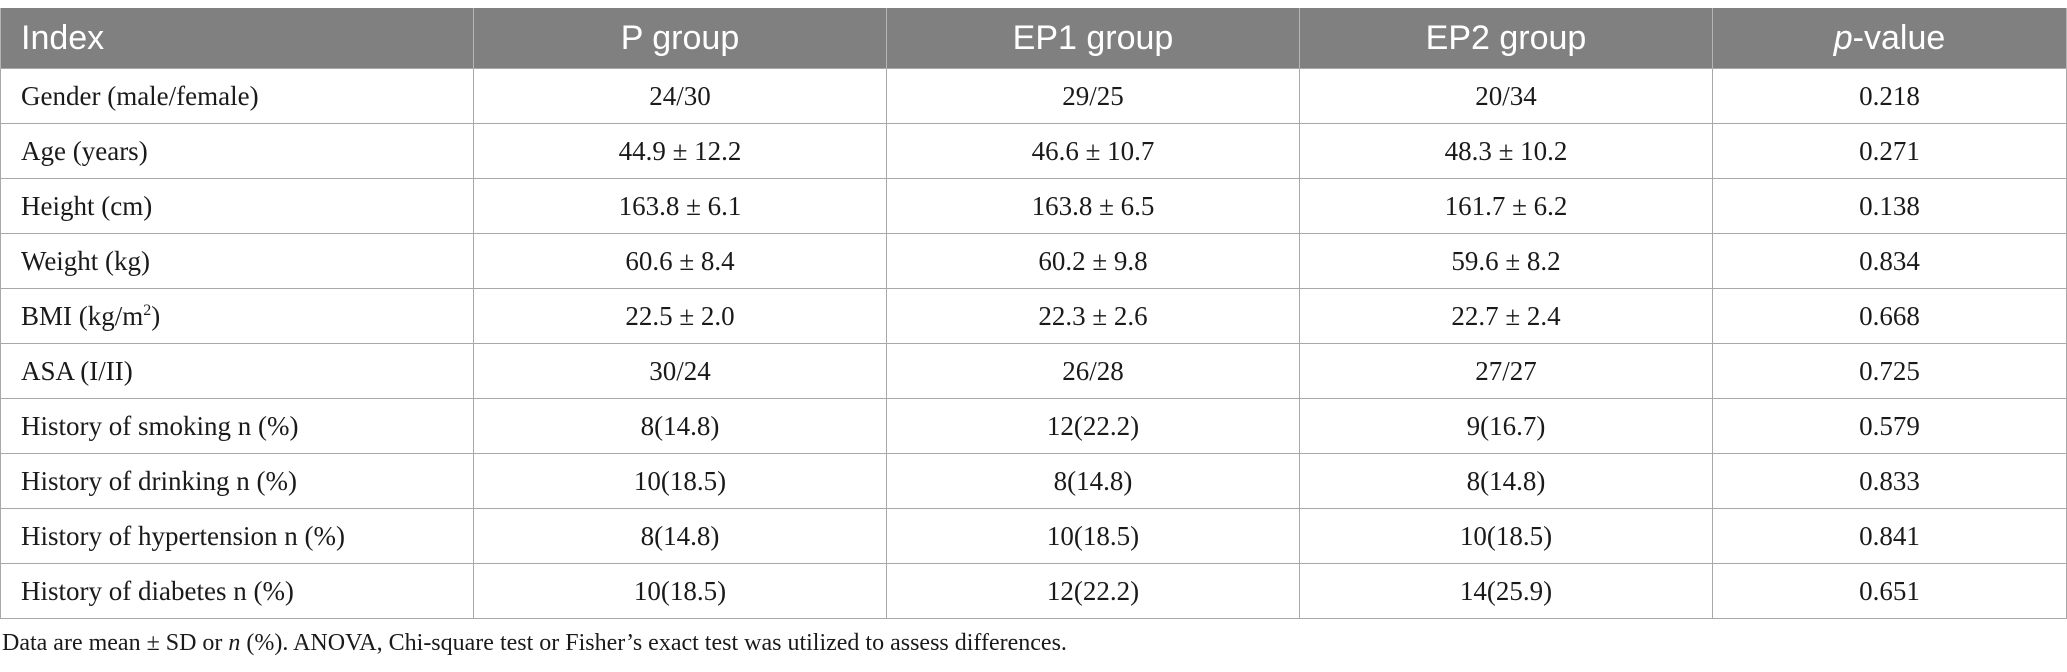 Image resolution: width=2067 pixels, height=672 pixels. Describe the element at coordinates (1093, 206) in the screenshot. I see `ep1-group-cell: 163.8 ± 6.5` at that location.